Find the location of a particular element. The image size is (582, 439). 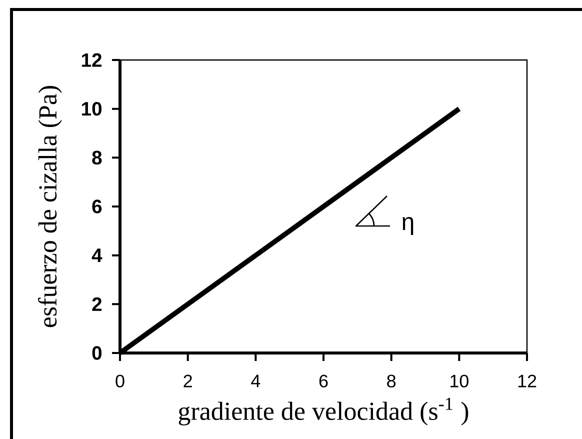

x-tick-label: 8 is located at coordinates (391, 381).